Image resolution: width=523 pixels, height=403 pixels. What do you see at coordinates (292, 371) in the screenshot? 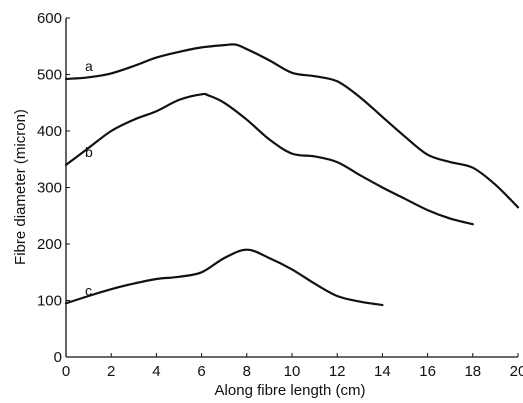
I see `x-tick-label: 10` at bounding box center [292, 371].